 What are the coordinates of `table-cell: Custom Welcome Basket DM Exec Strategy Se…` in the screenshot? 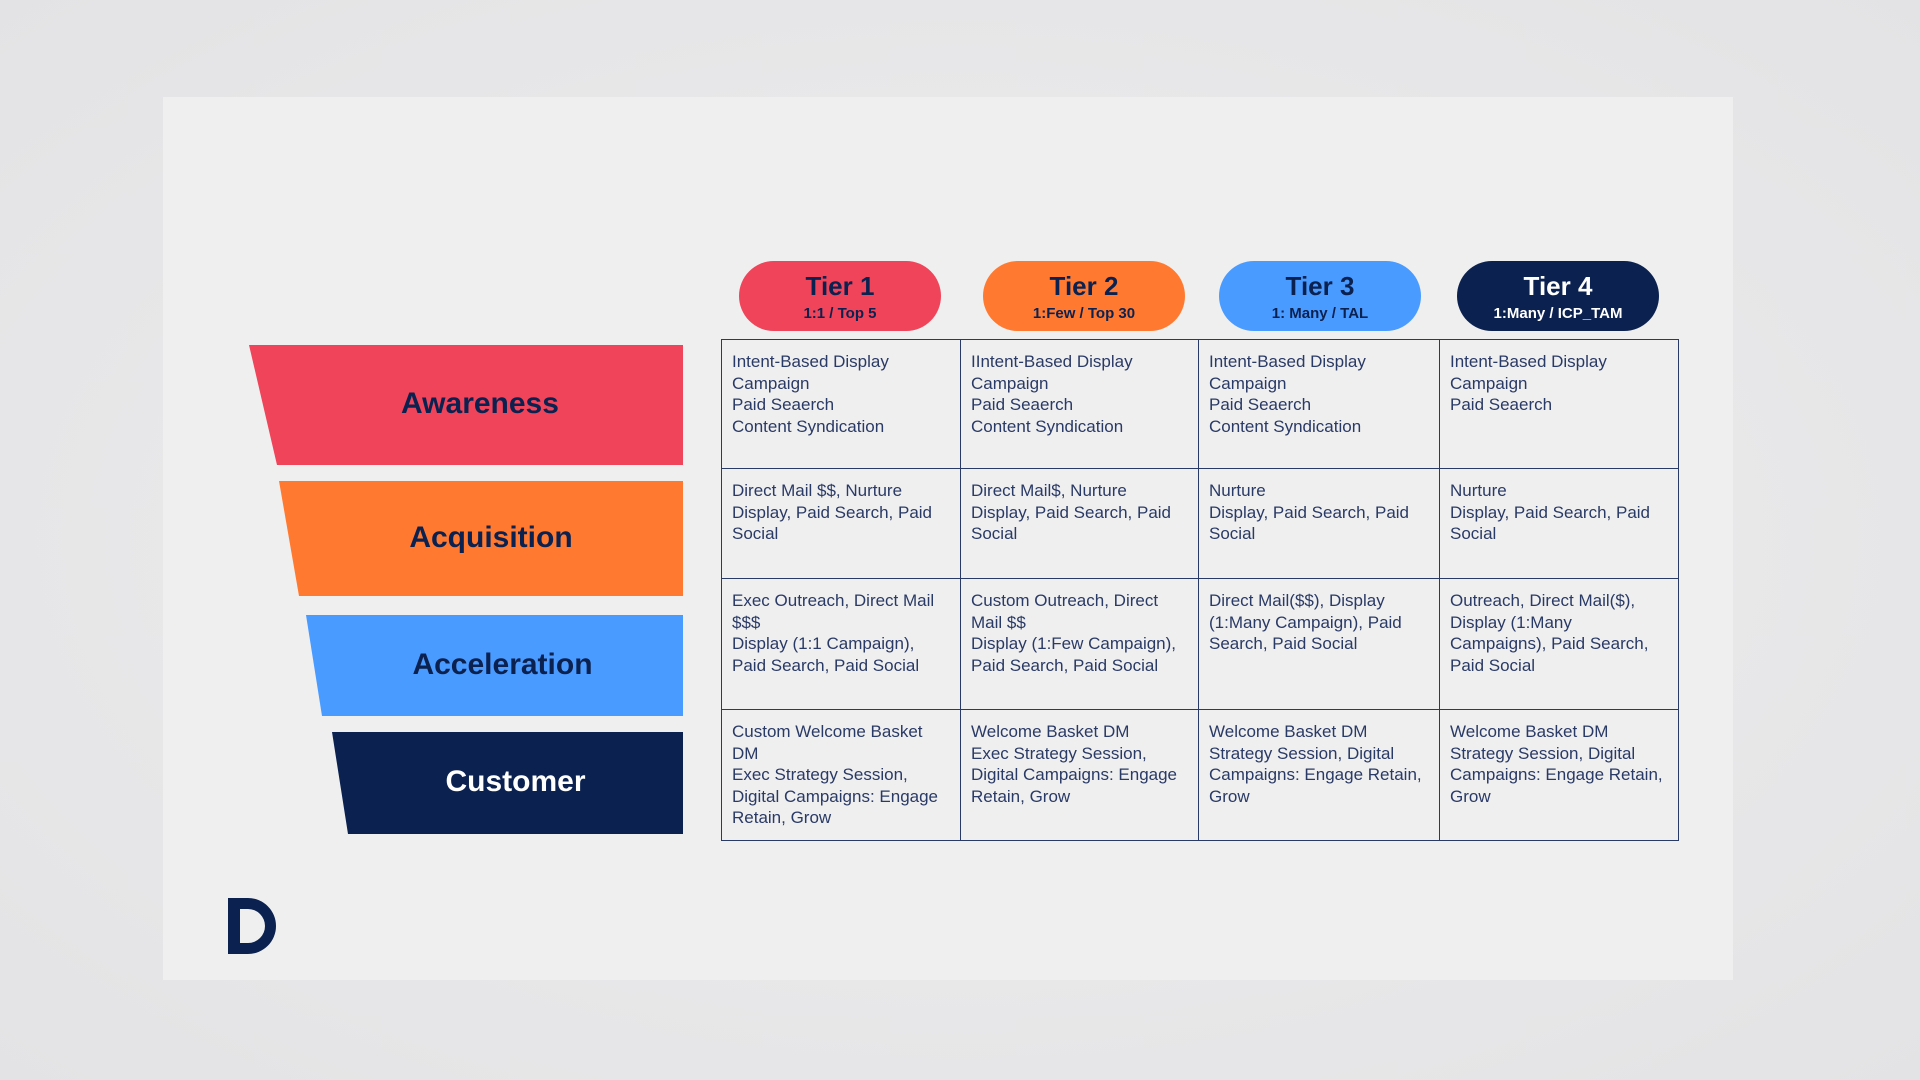 It's located at (841, 775).